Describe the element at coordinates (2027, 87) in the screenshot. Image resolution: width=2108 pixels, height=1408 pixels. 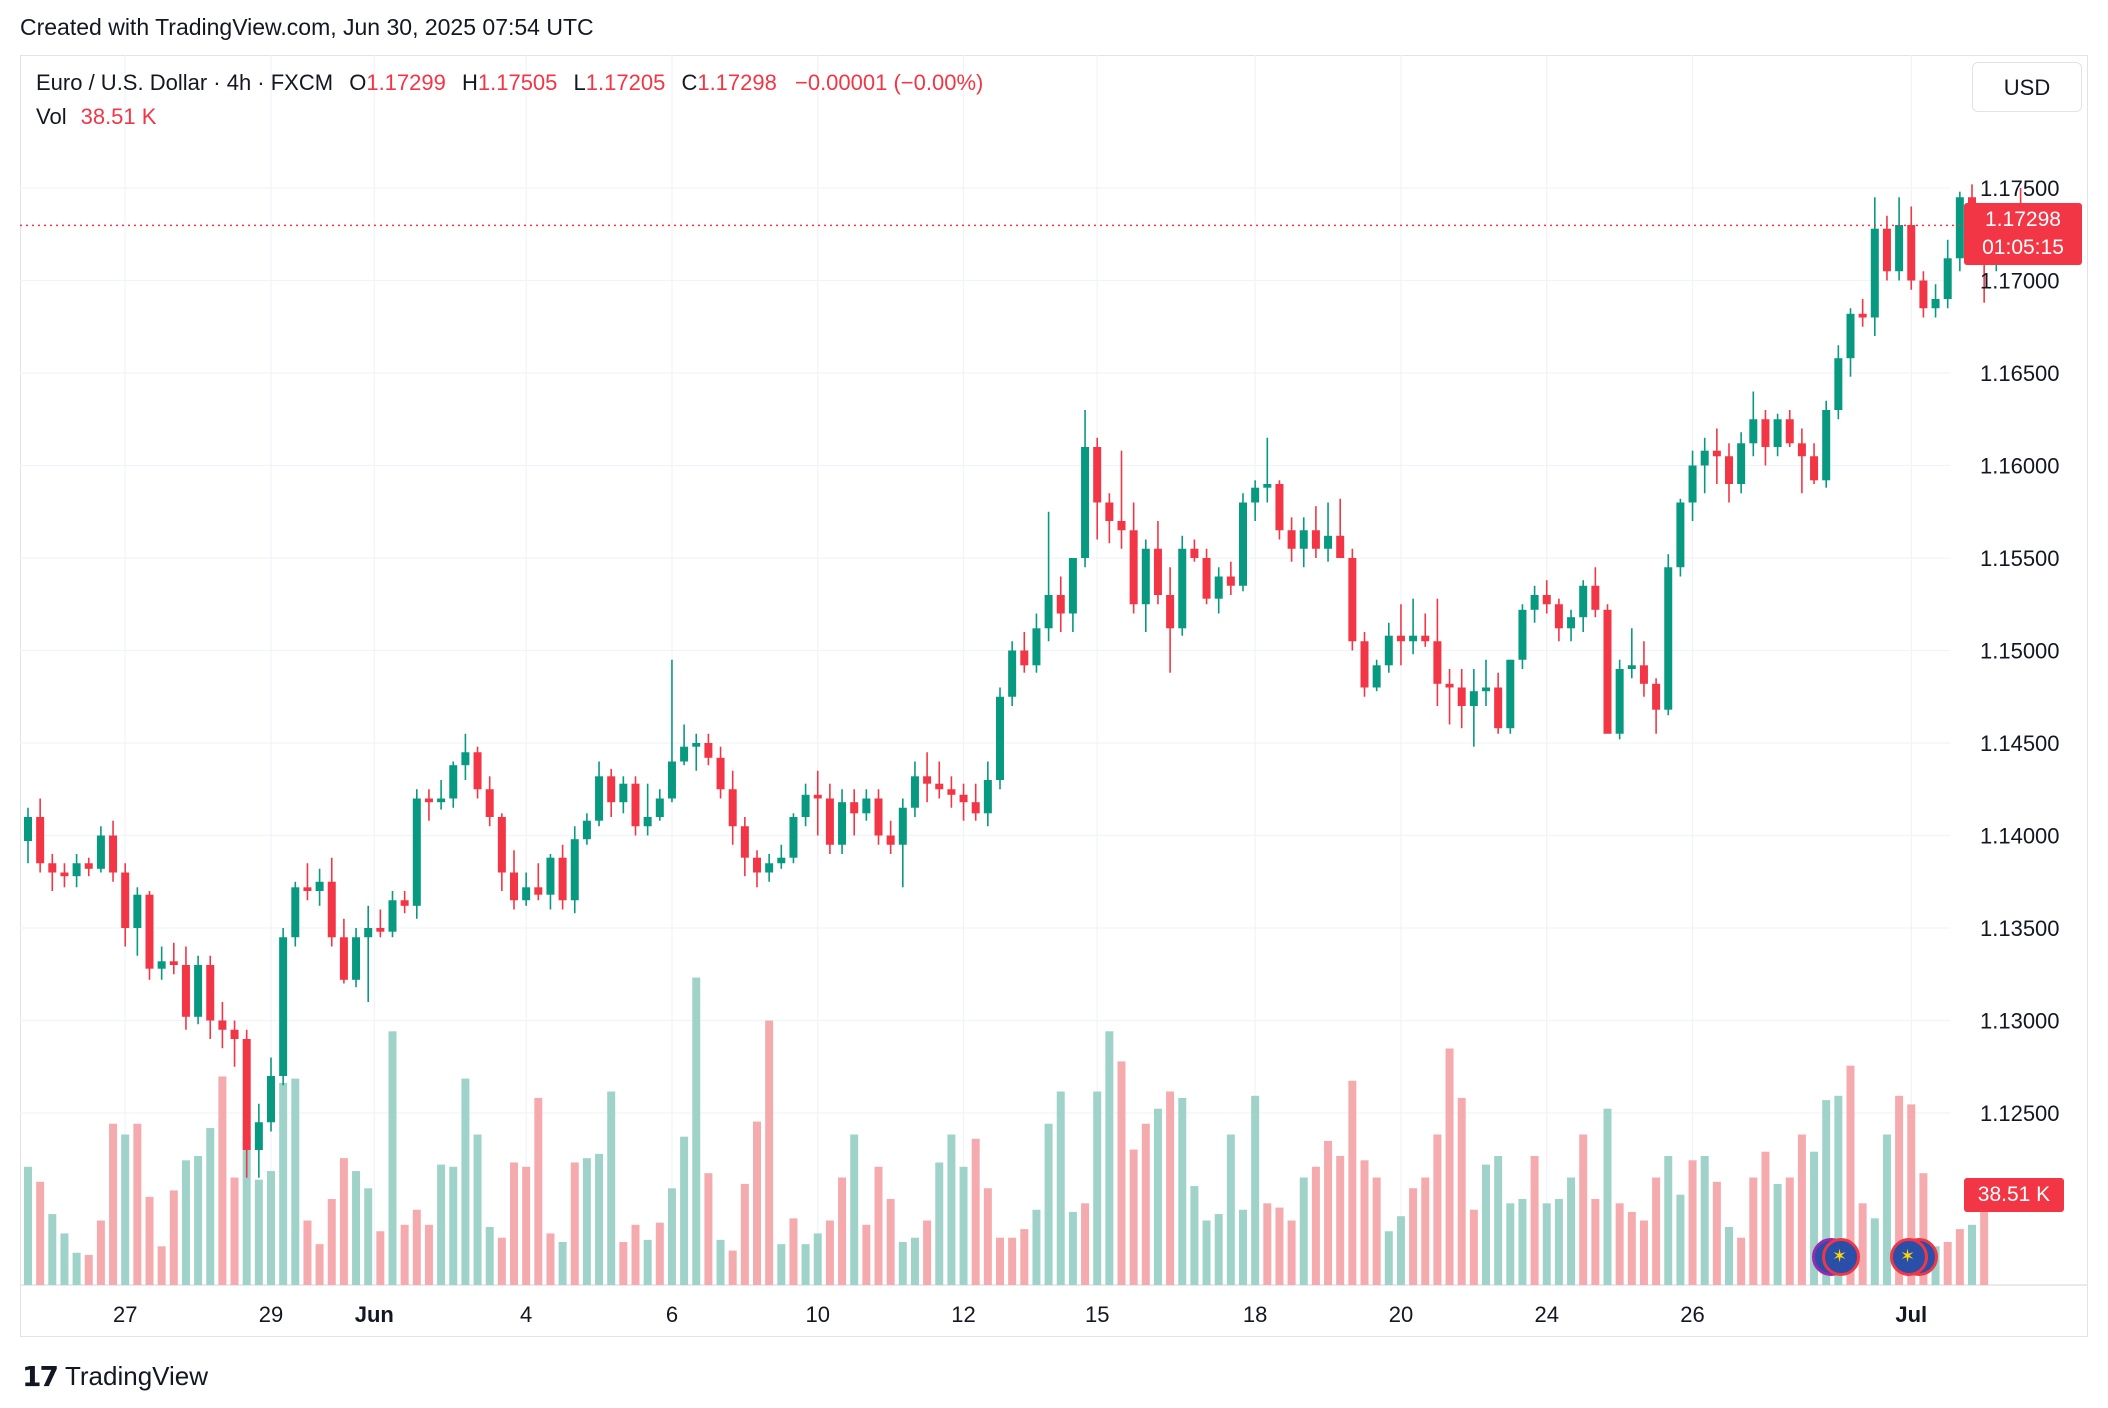
I see `currency-button: USD` at that location.